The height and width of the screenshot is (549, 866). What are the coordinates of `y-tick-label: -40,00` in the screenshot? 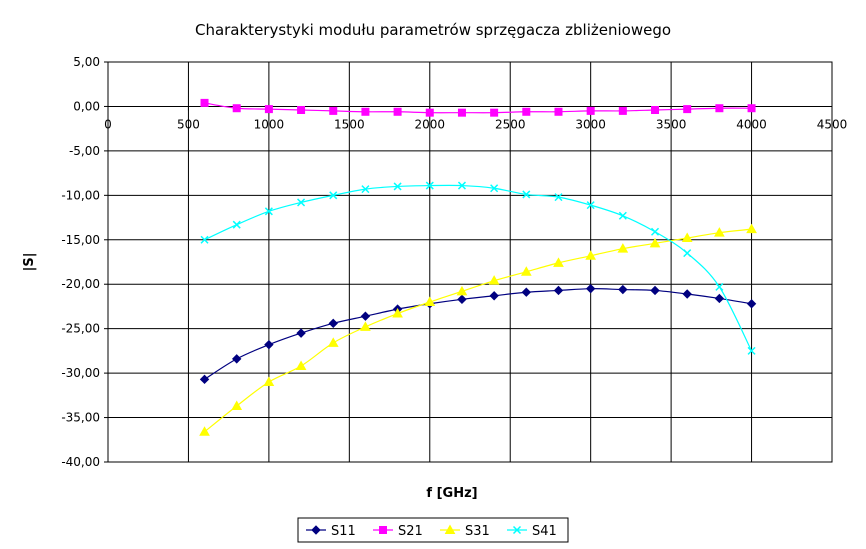 It's located at (80, 462).